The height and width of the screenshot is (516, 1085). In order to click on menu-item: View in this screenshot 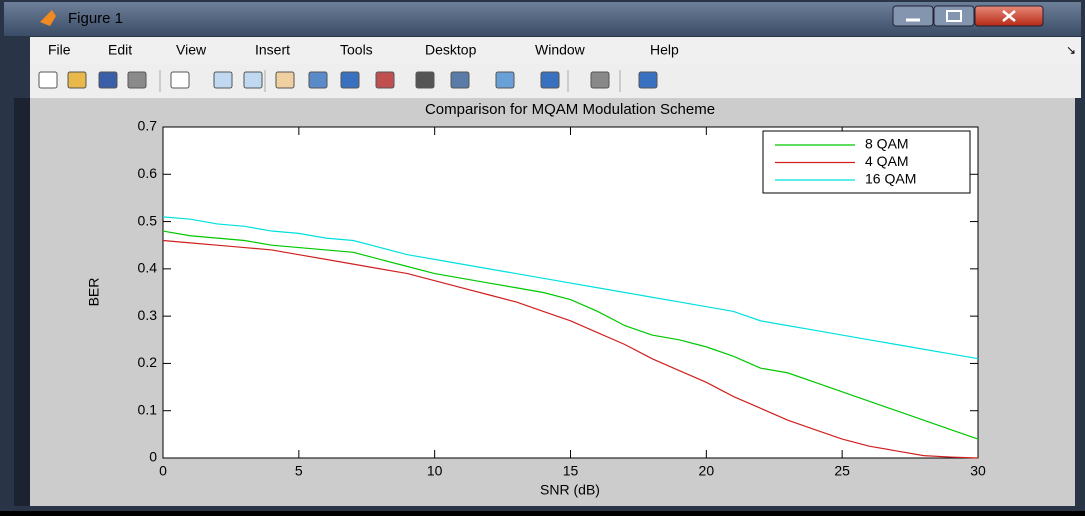, I will do `click(191, 50)`.